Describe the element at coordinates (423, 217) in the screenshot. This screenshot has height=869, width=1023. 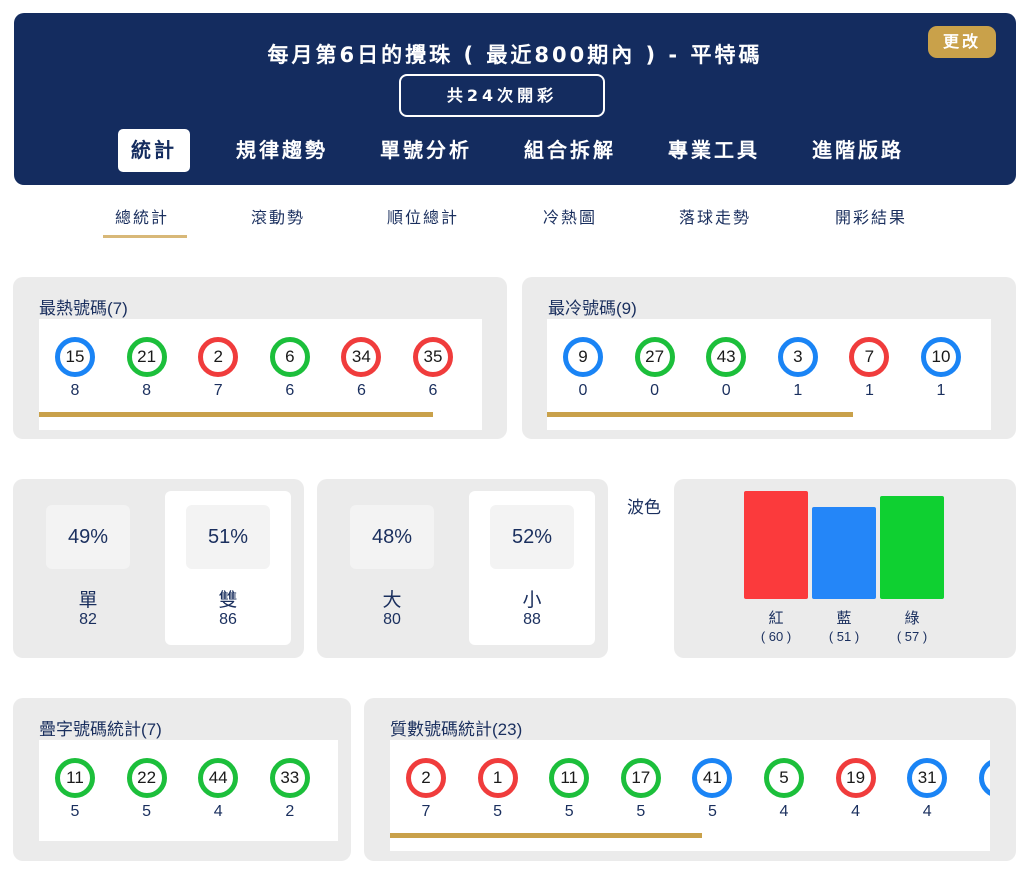
I see `subtab-position: 順位總計` at that location.